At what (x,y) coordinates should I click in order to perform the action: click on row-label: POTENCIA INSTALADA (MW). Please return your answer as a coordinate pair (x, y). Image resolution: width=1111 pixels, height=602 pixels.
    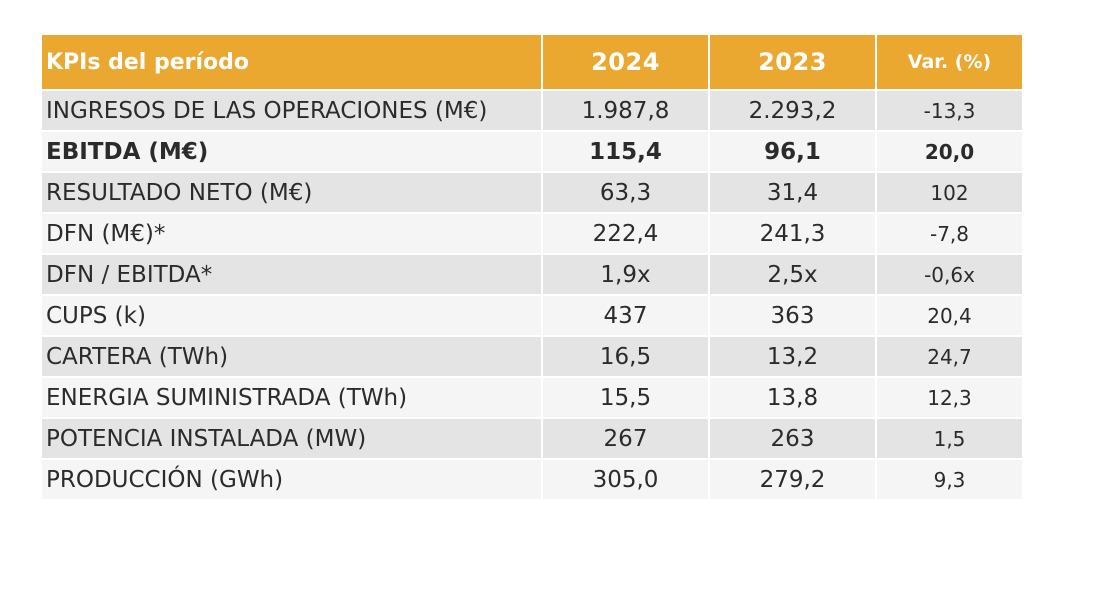
    Looking at the image, I should click on (292, 439).